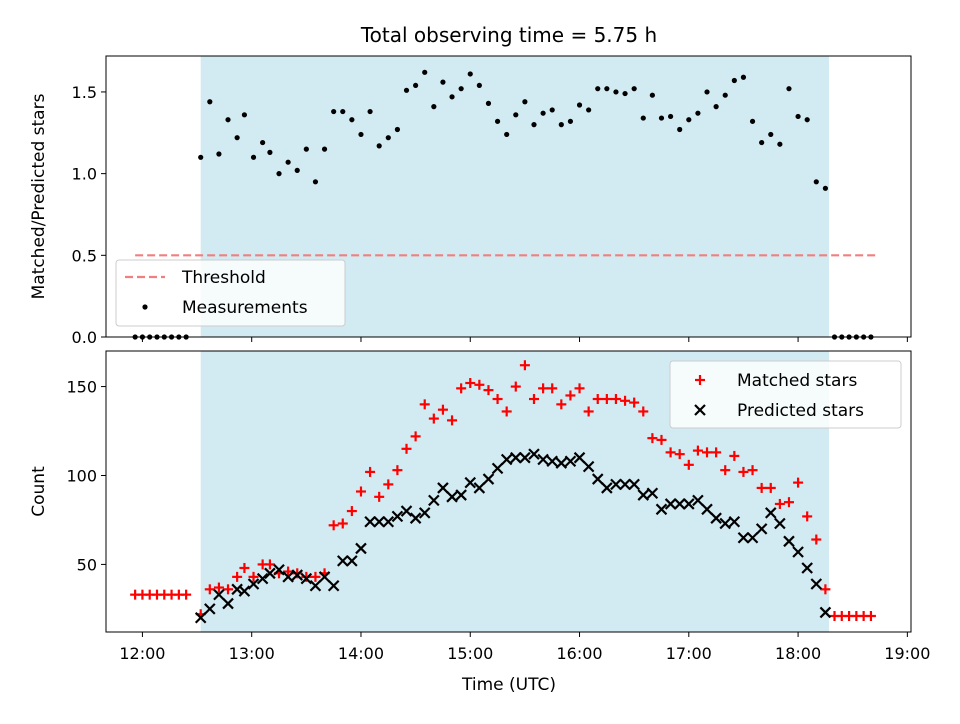  Describe the element at coordinates (84, 337) in the screenshot. I see `top-y-tick-label: 0.0` at that location.